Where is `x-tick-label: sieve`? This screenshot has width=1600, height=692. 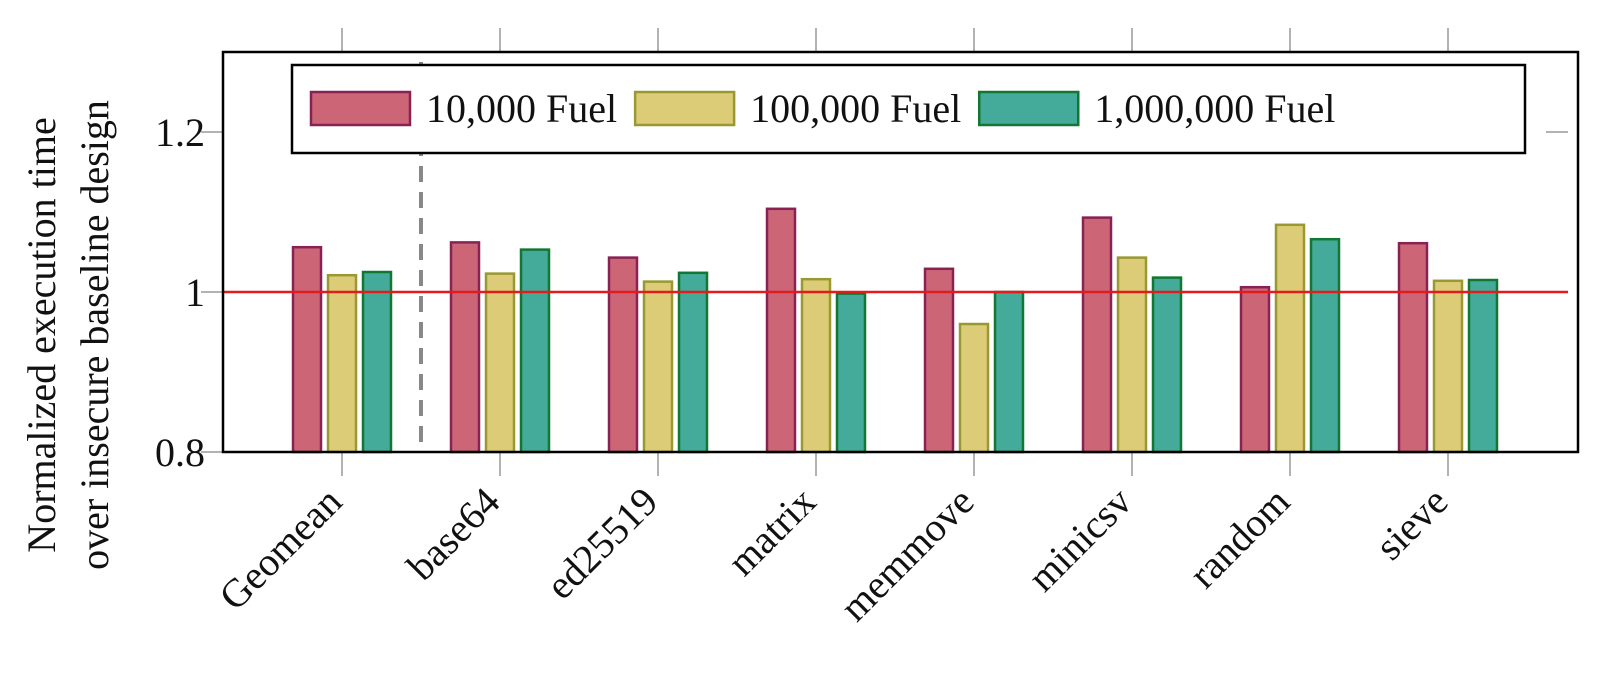
x-tick-label: sieve is located at coordinates (1411, 524).